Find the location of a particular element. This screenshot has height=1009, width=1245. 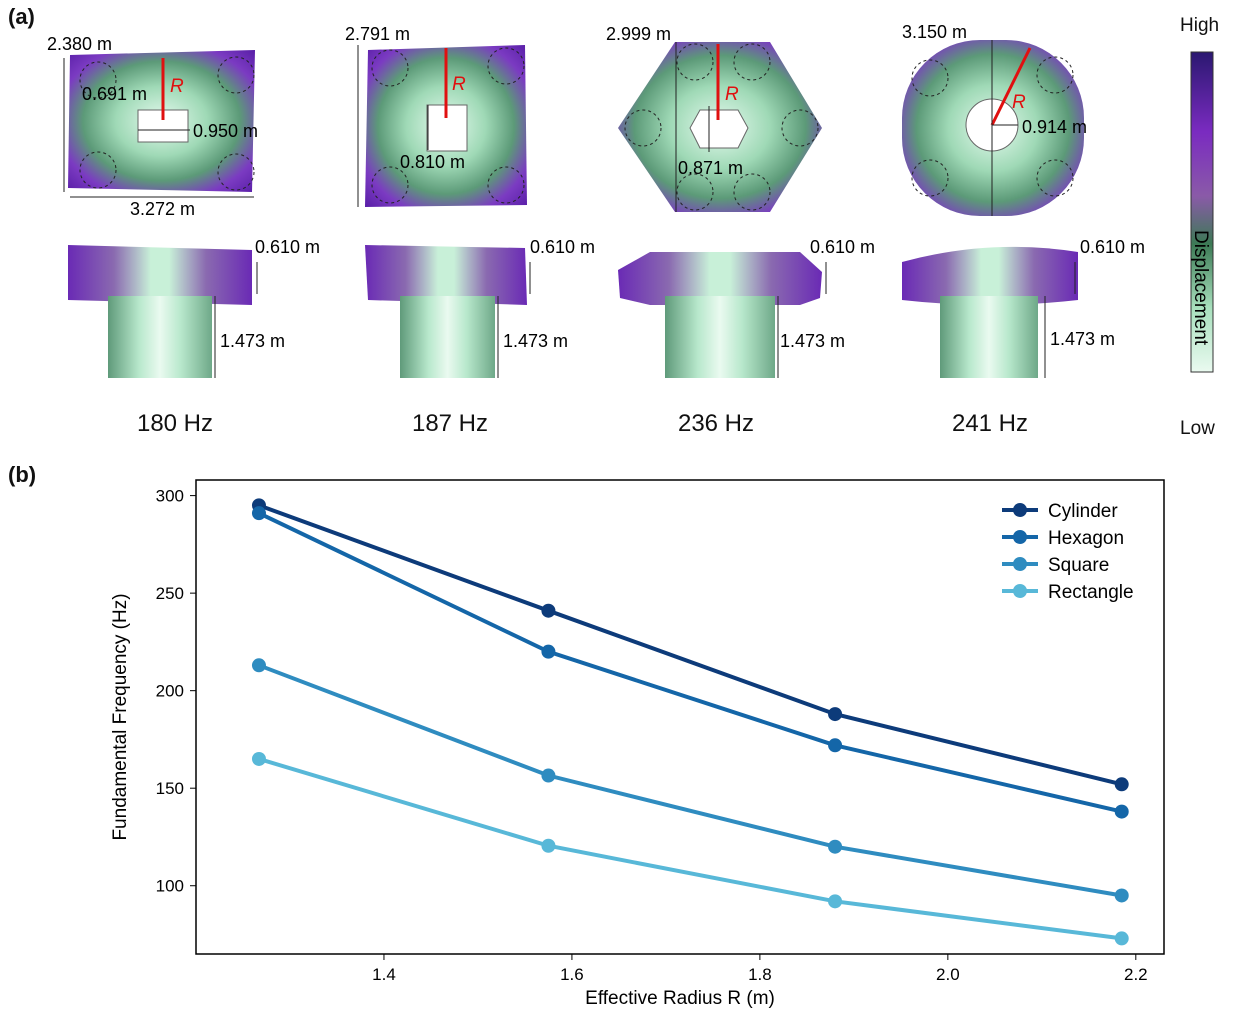

hex-hole-label: 0.871 m is located at coordinates (710, 168).